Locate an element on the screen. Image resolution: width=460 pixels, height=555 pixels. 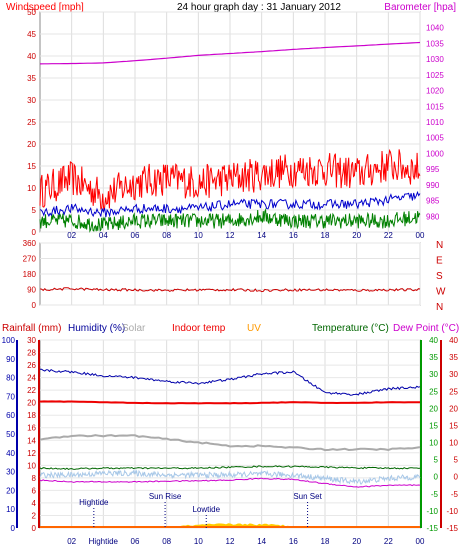
rain-tick-label: 12 is located at coordinates (31, 453).